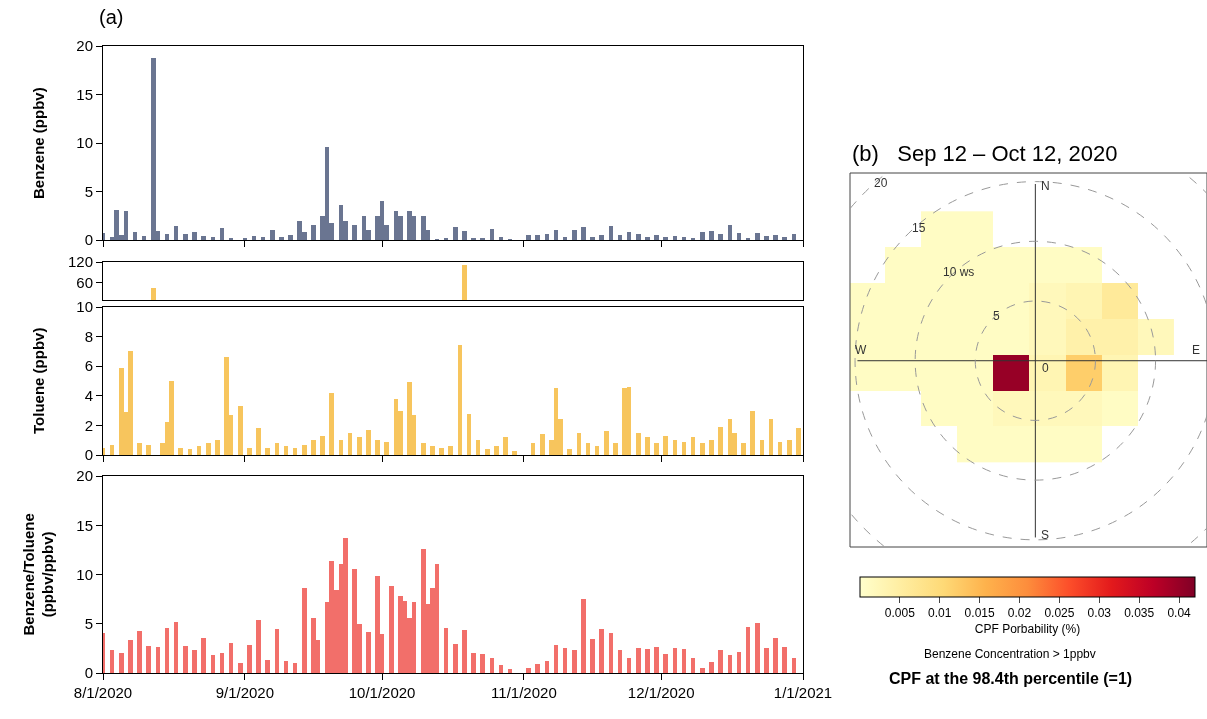 The image size is (1207, 719). I want to click on y-tick-label: 6, so click(88, 366).